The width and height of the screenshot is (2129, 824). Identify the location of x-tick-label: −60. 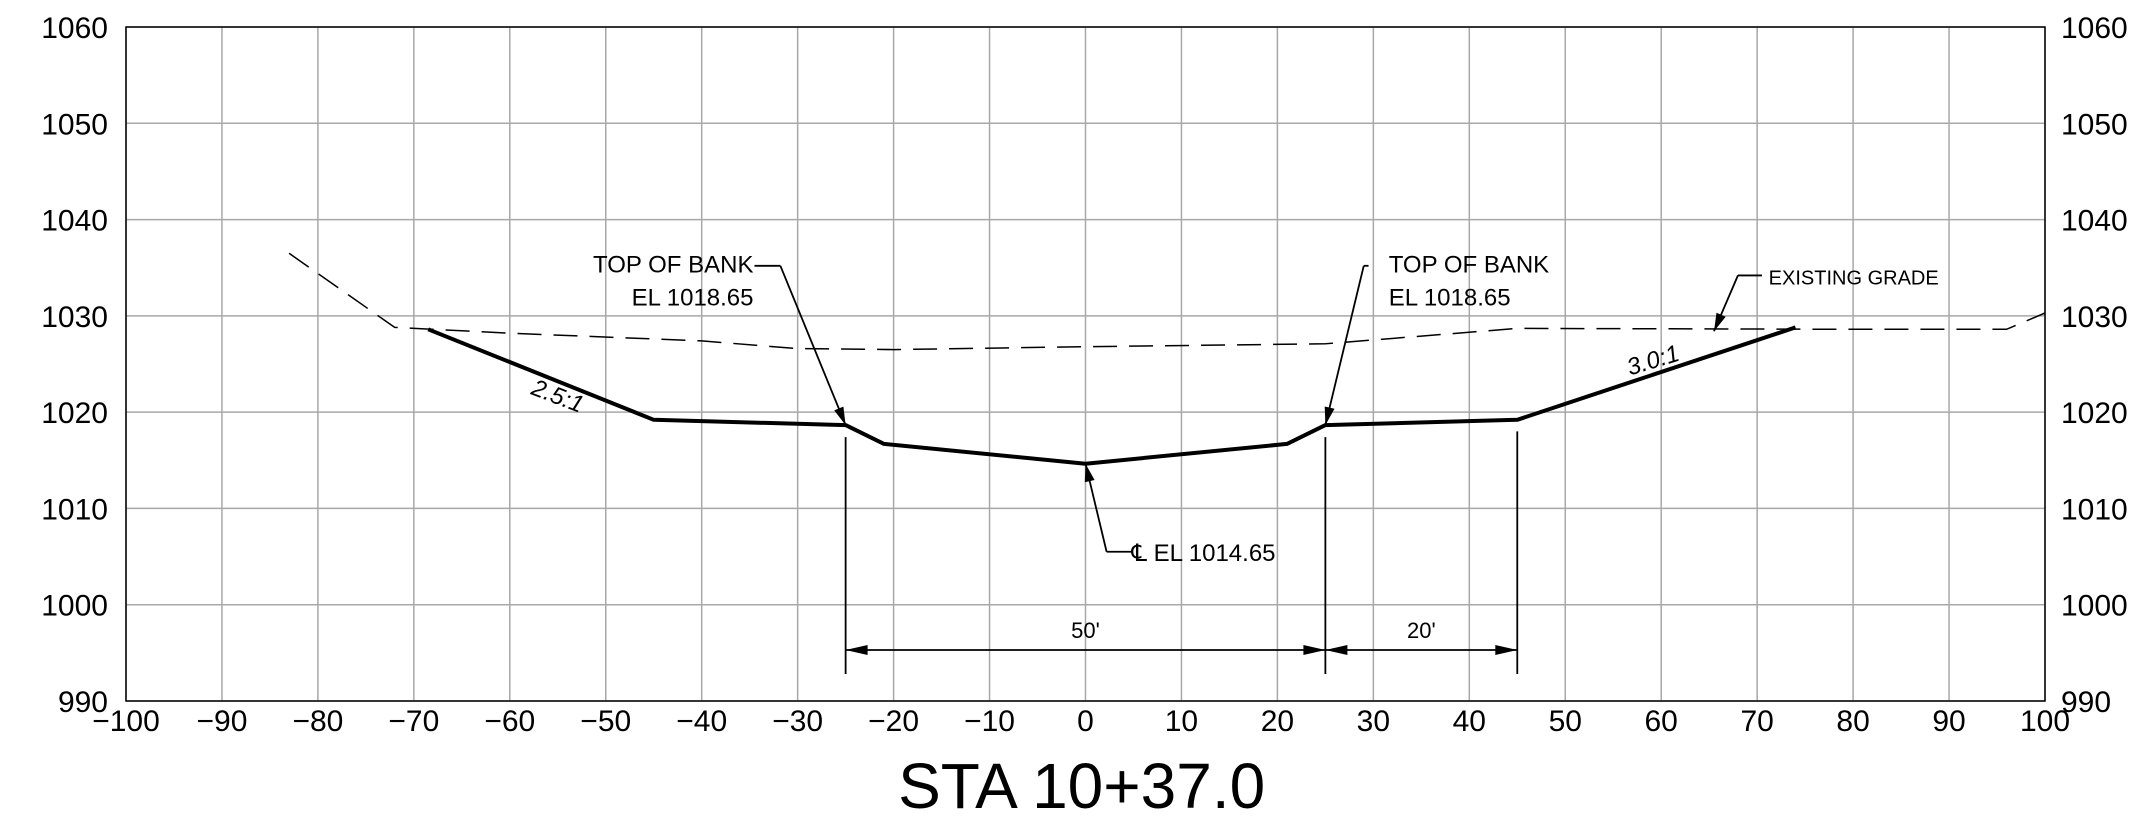
(509, 721).